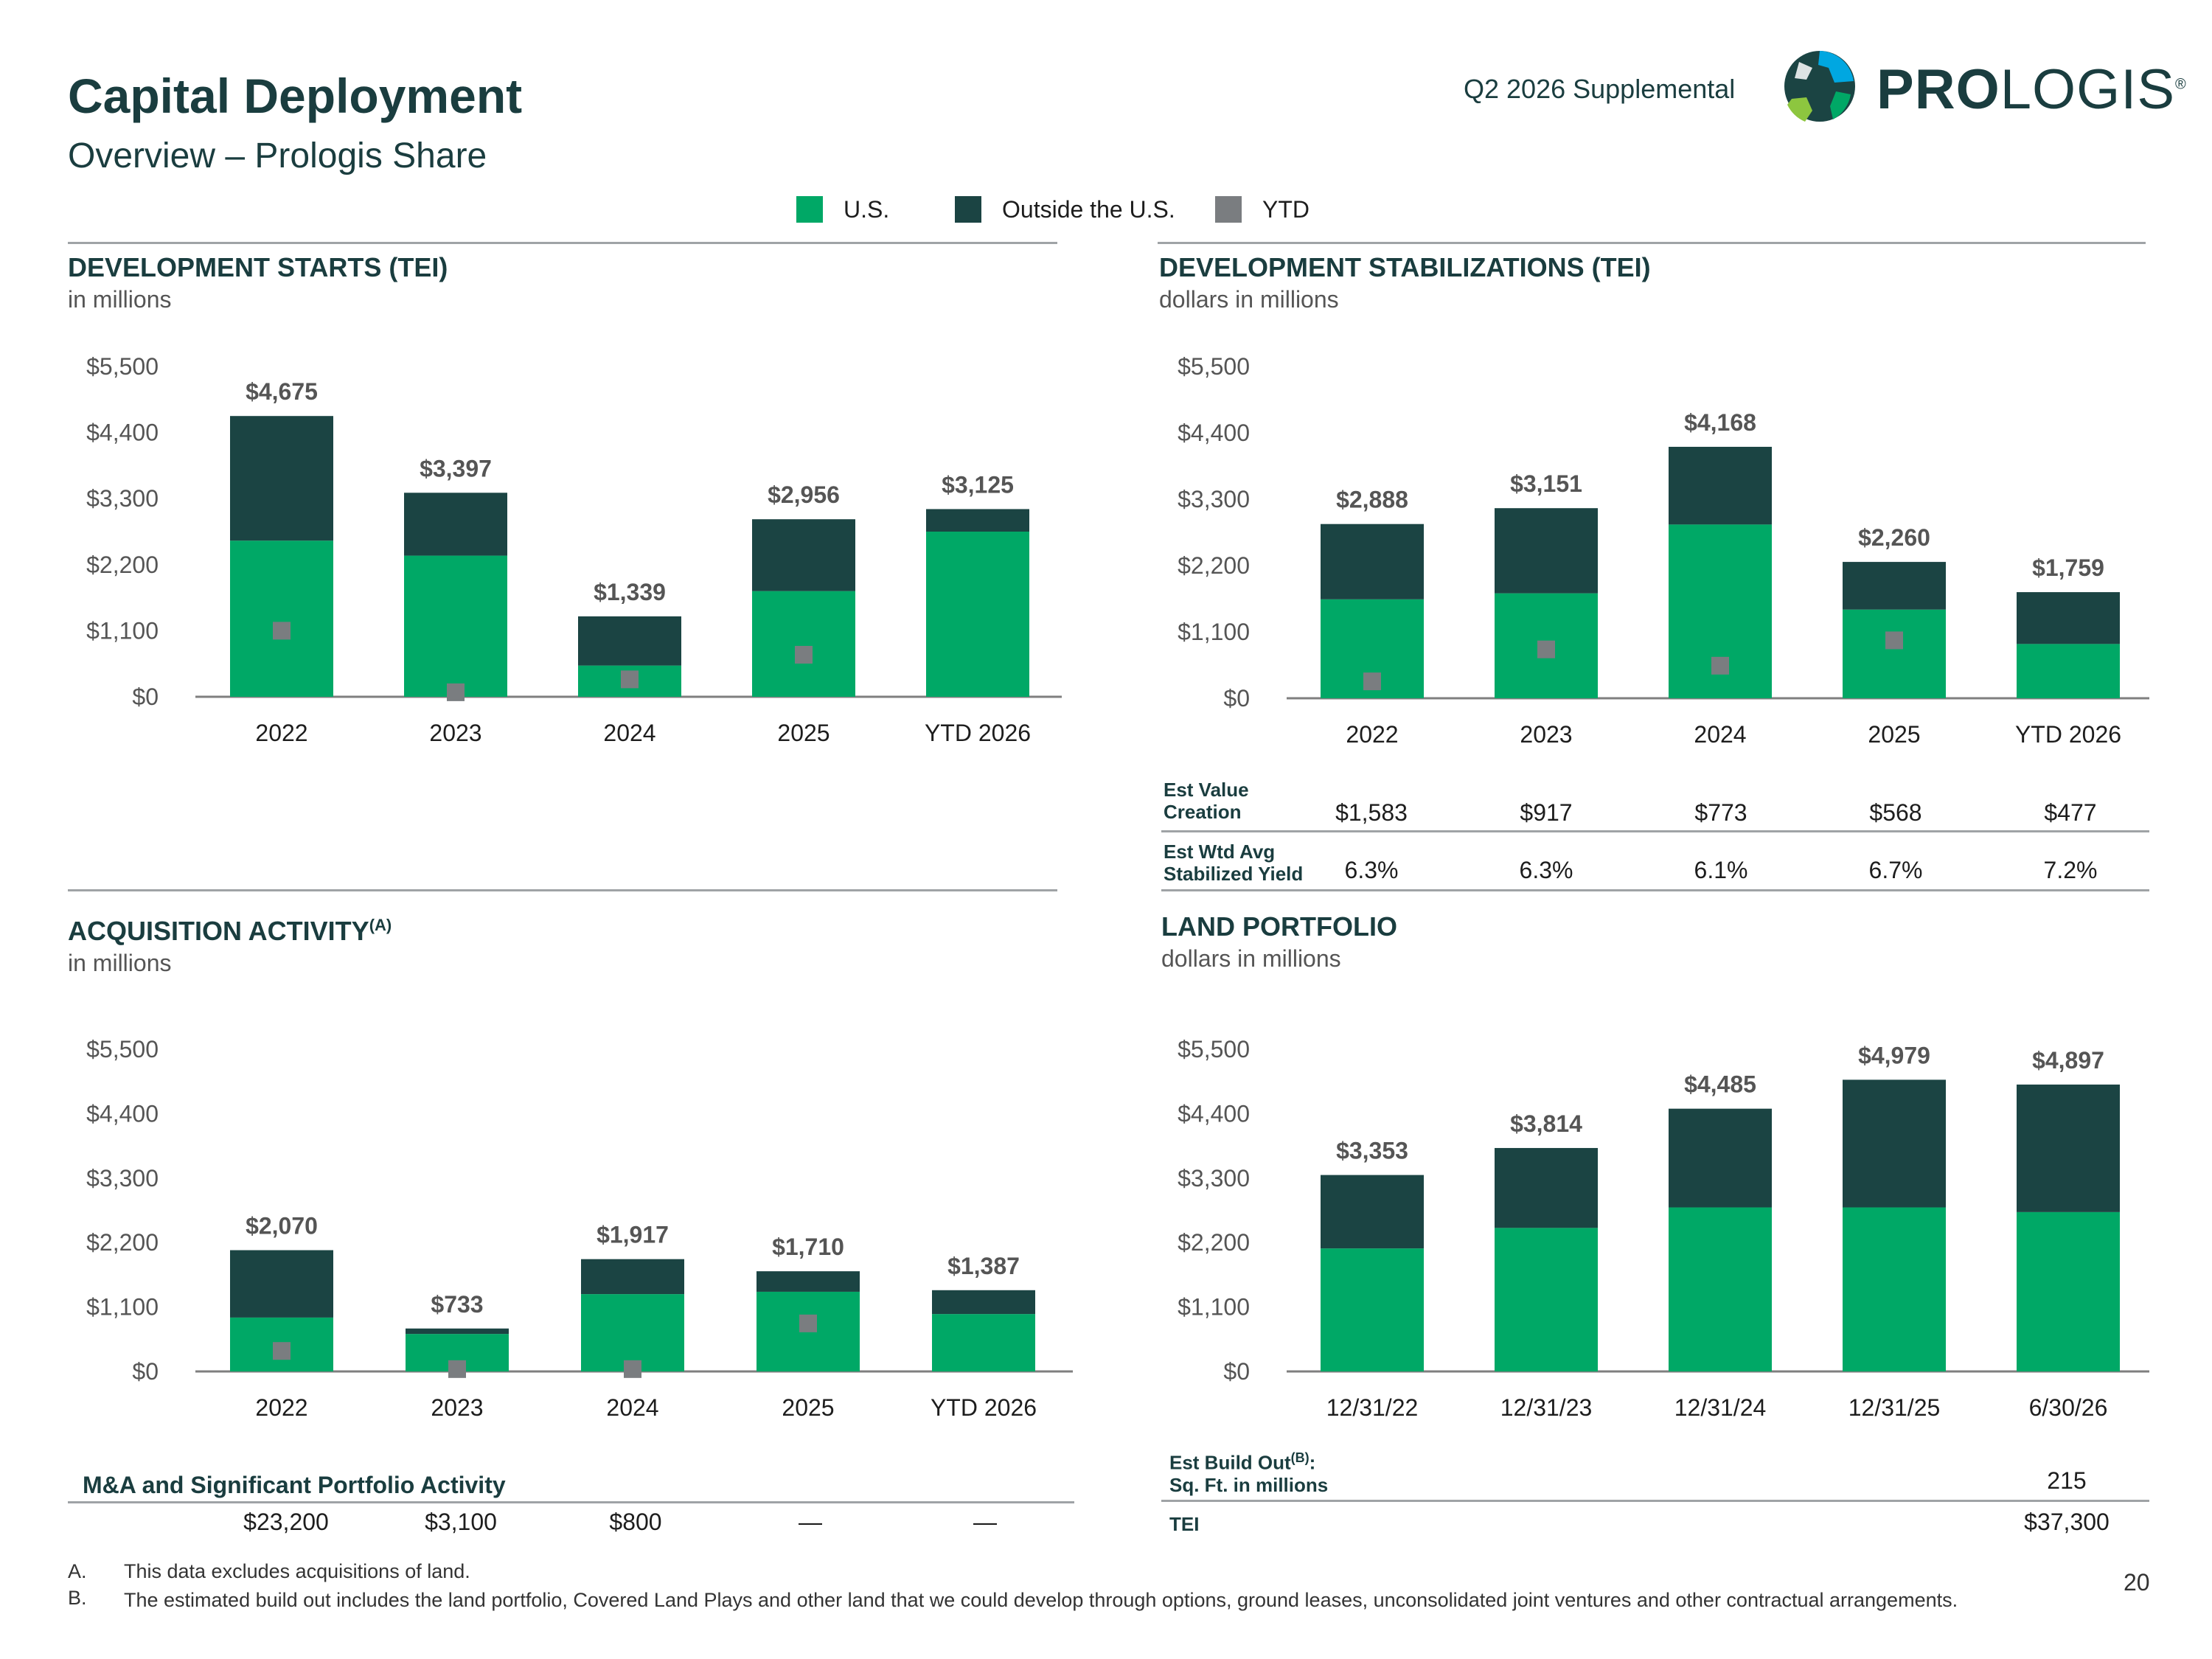 The image size is (2212, 1659). Describe the element at coordinates (1312, 1462) in the screenshot. I see `build-out-label-colon: :` at that location.